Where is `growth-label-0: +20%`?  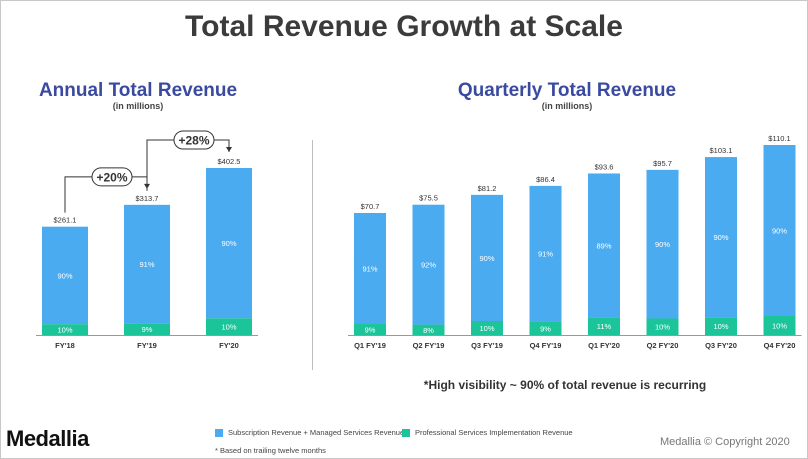 growth-label-0: +20% is located at coordinates (111, 177).